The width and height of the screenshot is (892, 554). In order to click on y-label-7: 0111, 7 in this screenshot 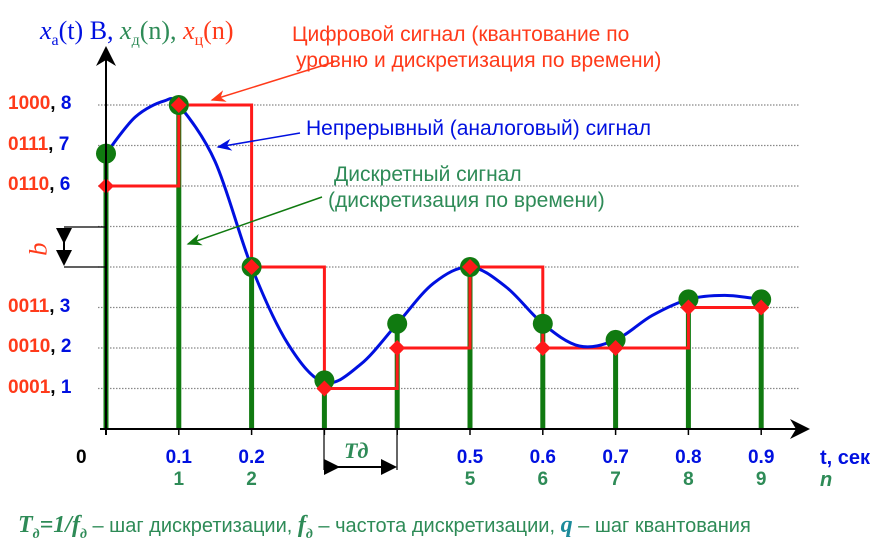, I will do `click(39, 144)`.